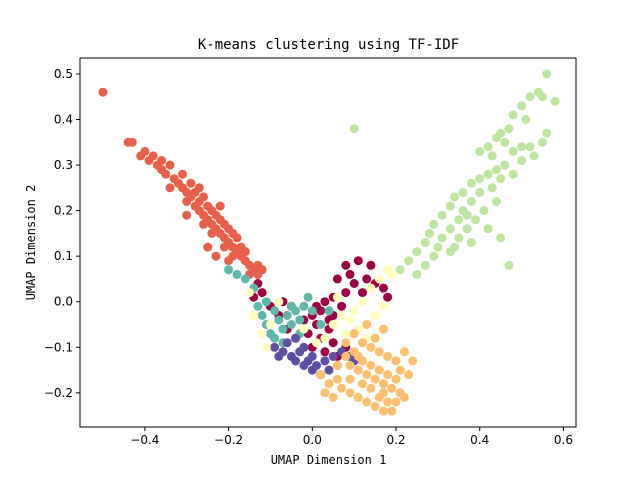 Image resolution: width=640 pixels, height=480 pixels. What do you see at coordinates (63, 256) in the screenshot?
I see `y-tick-label: 0.1` at bounding box center [63, 256].